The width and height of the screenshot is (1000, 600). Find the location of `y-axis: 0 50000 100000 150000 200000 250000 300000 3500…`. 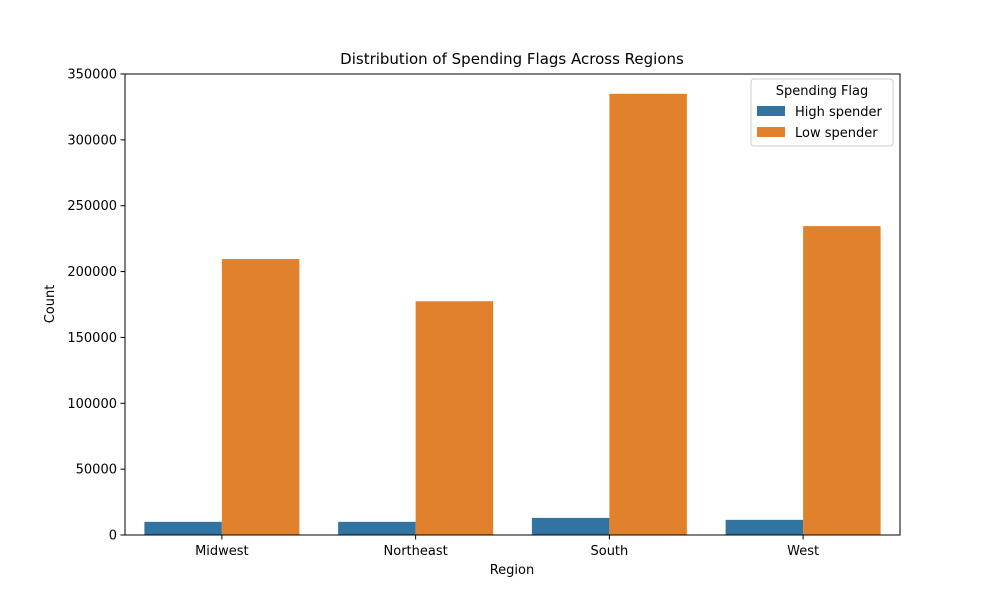

y-axis: 0 50000 100000 150000 200000 250000 300000 3500… is located at coordinates (96, 306).